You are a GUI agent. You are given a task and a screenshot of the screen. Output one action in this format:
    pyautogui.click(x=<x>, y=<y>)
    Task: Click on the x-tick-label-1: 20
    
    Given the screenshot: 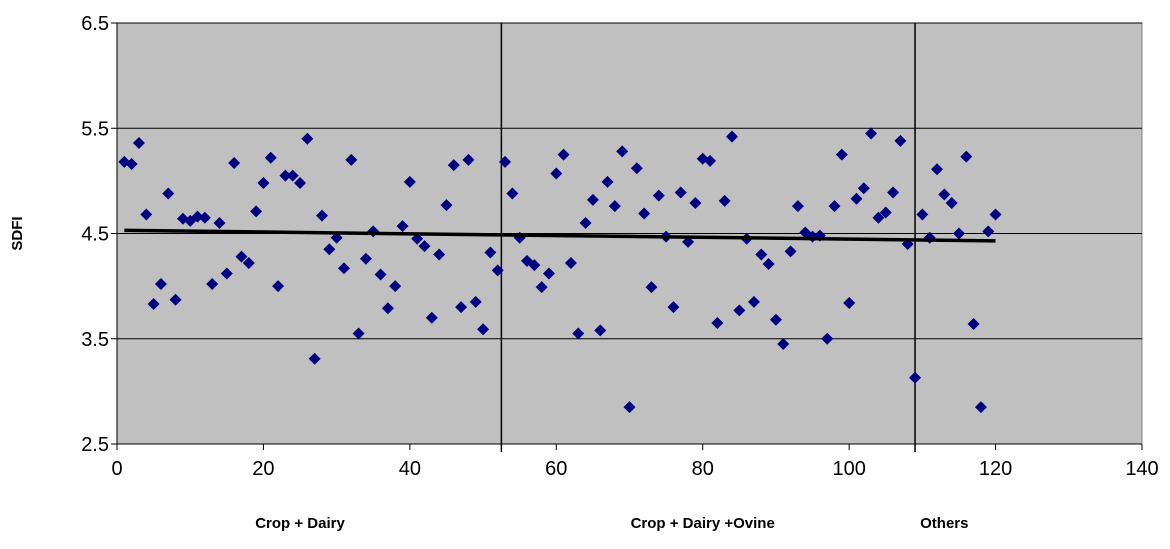 What is the action you would take?
    pyautogui.click(x=263, y=469)
    